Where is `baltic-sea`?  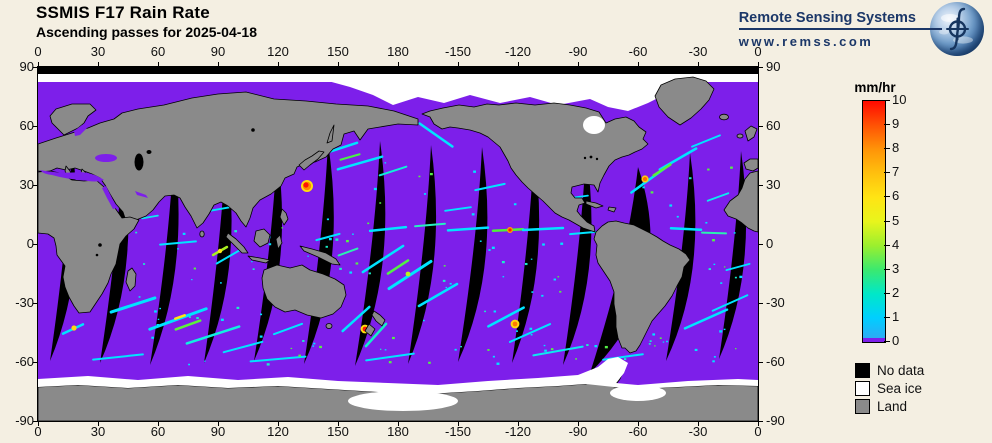
baltic-sea is located at coordinates (80, 130).